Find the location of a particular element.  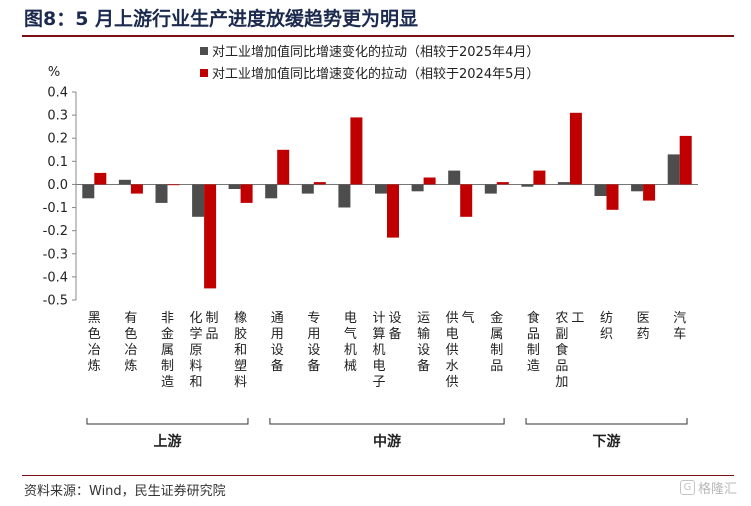

x-tick-label: 子 is located at coordinates (378, 382).